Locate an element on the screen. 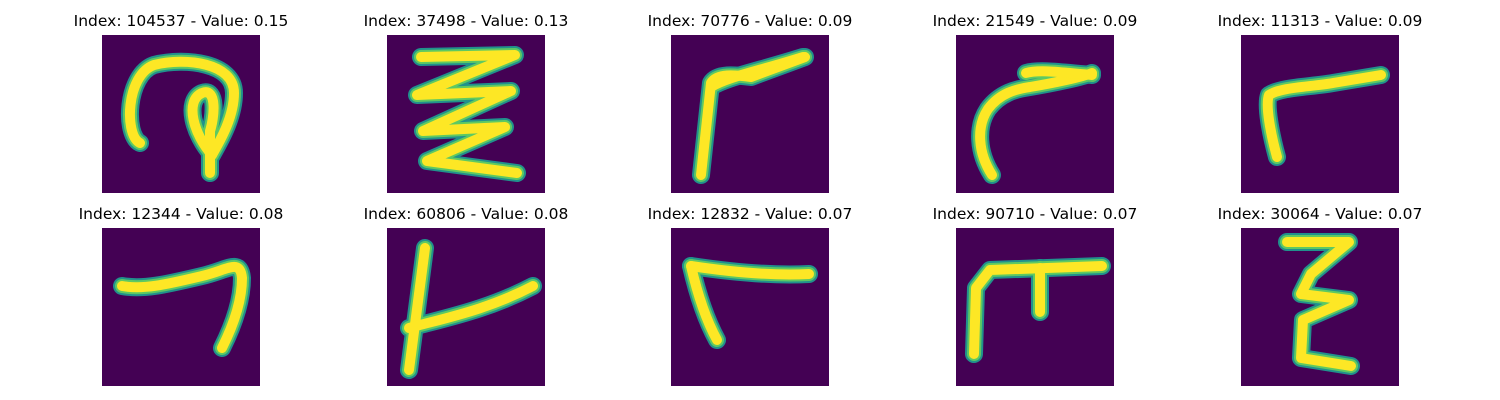 The width and height of the screenshot is (1500, 400). panel-title: Index: 70776 - Value: 0.09 is located at coordinates (750, 21).